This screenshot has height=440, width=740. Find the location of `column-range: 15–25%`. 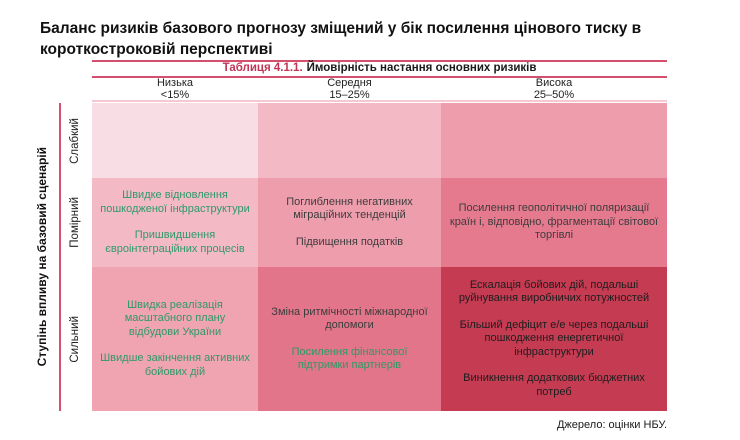

column-range: 15–25% is located at coordinates (349, 94).